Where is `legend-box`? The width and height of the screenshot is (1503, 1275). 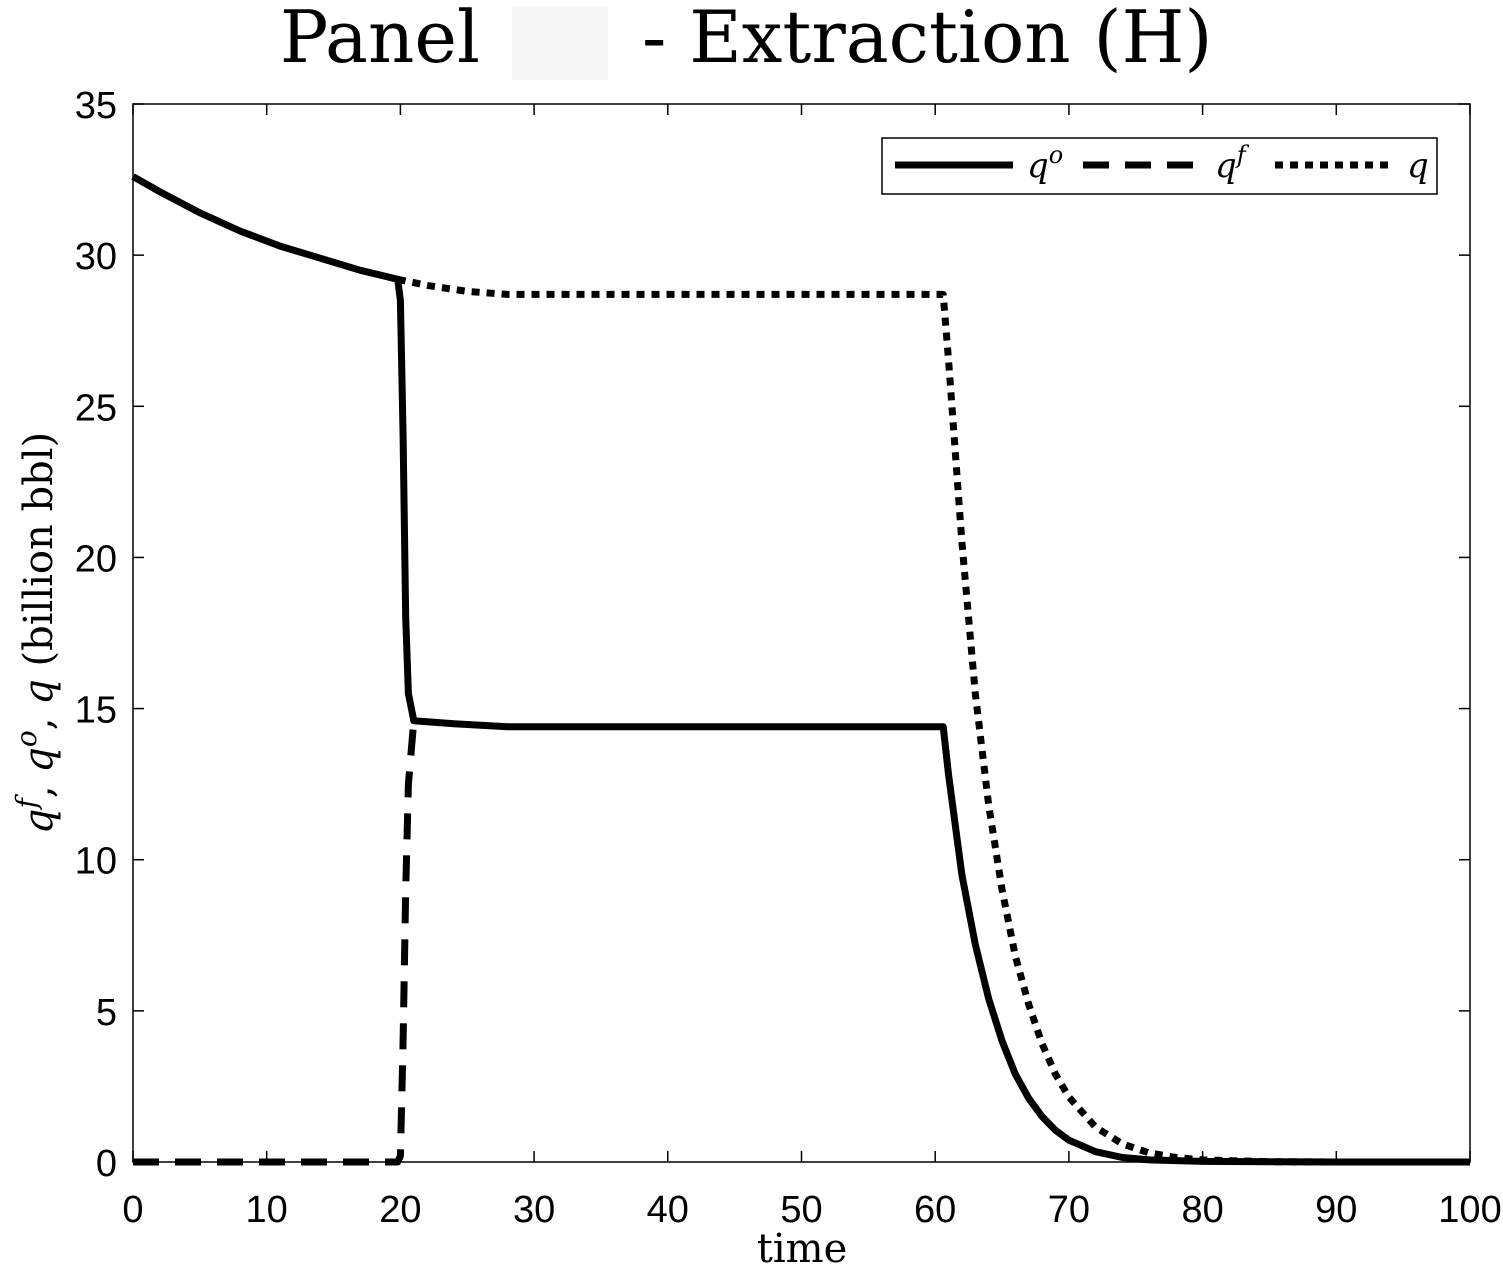
legend-box is located at coordinates (1159, 166).